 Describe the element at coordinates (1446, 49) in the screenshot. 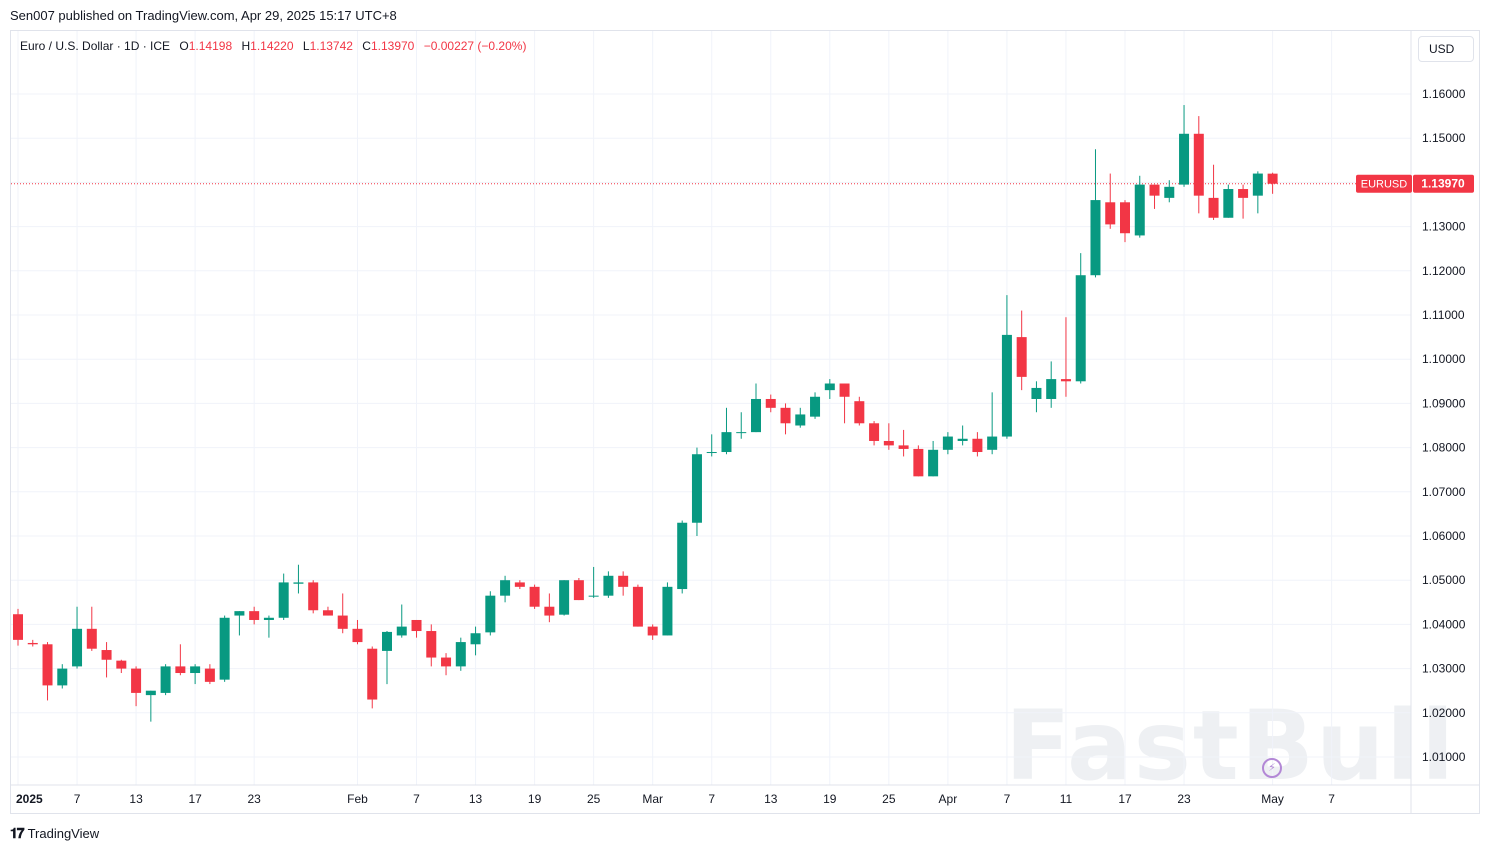

I see `currency-button: USD` at that location.